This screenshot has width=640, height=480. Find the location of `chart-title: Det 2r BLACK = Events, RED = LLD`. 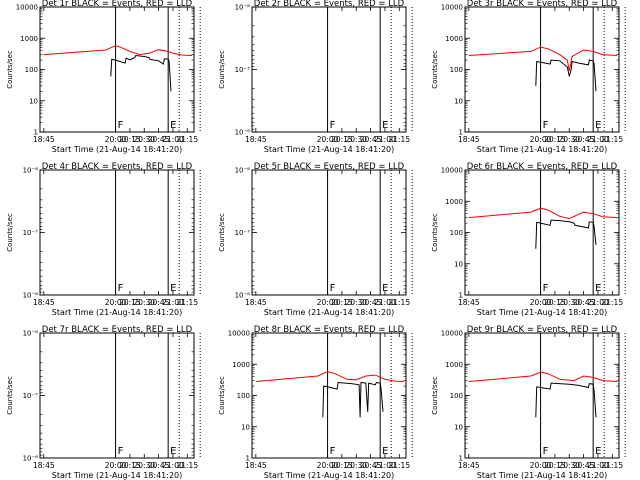

chart-title: Det 2r BLACK = Events, RED = LLD is located at coordinates (329, 4).